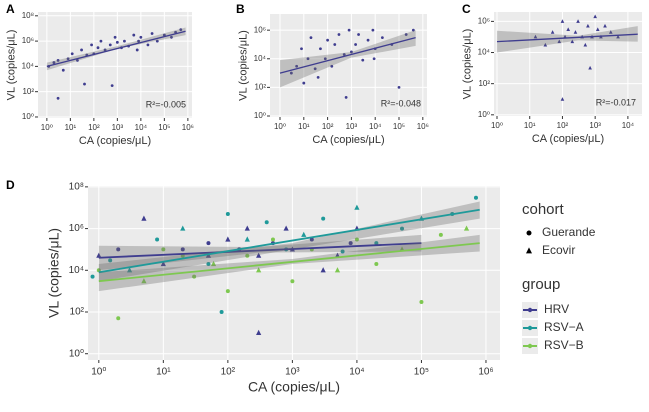 Image resolution: width=649 pixels, height=412 pixels. Describe the element at coordinates (166, 104) in the screenshot. I see `r2-annotation: R²=-0.005` at that location.